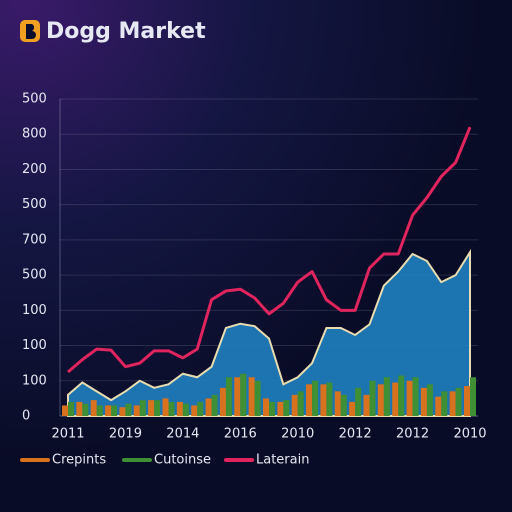  What do you see at coordinates (125, 434) in the screenshot?
I see `x-tick-label: 2019` at bounding box center [125, 434].